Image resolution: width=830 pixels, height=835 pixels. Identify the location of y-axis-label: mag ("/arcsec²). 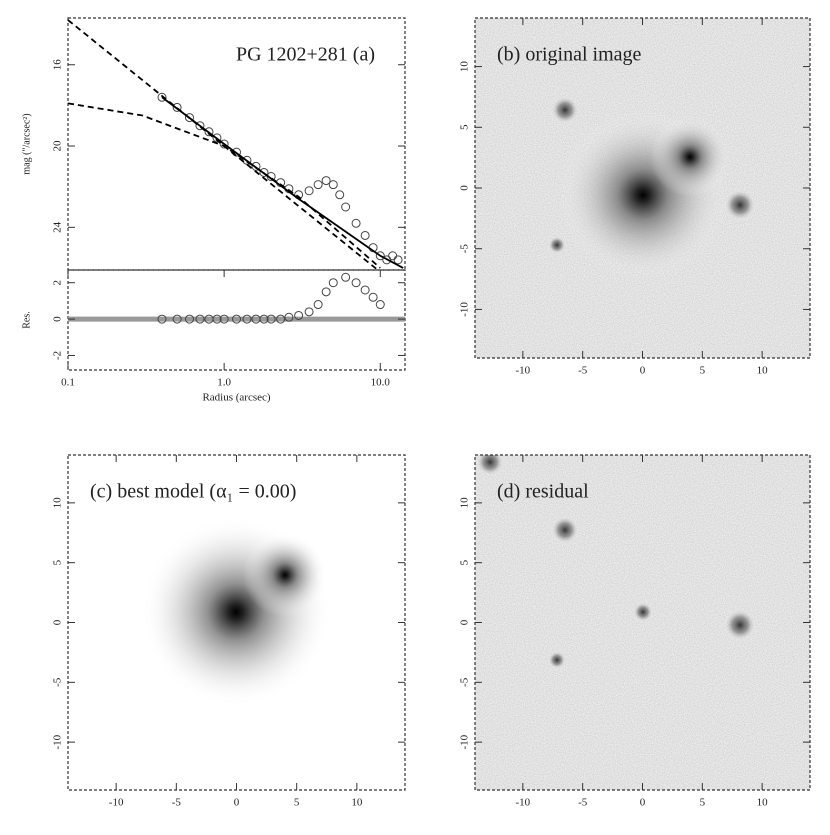
(26, 143).